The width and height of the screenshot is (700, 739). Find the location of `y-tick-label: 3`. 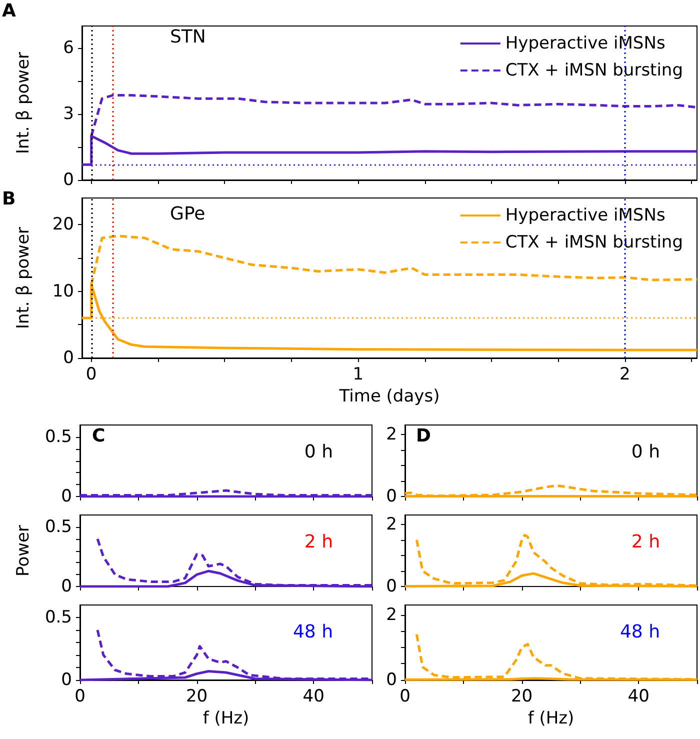

y-tick-label: 3 is located at coordinates (68, 114).